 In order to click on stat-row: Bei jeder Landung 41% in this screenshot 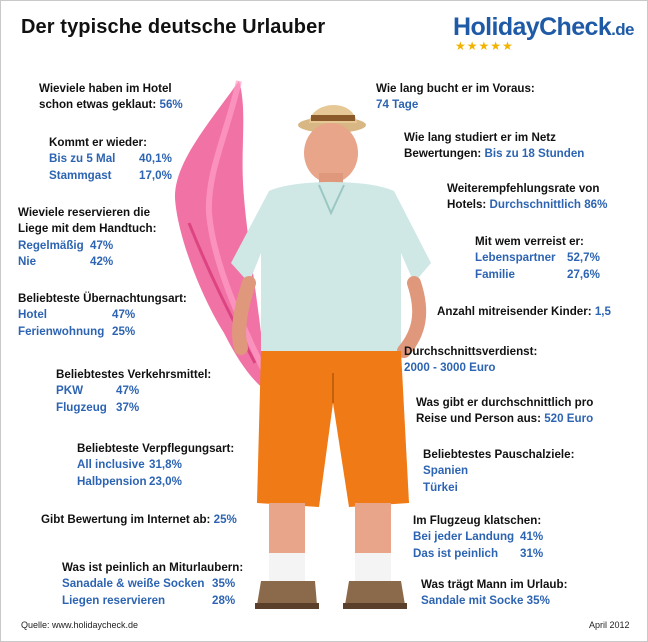, I will do `click(478, 537)`.